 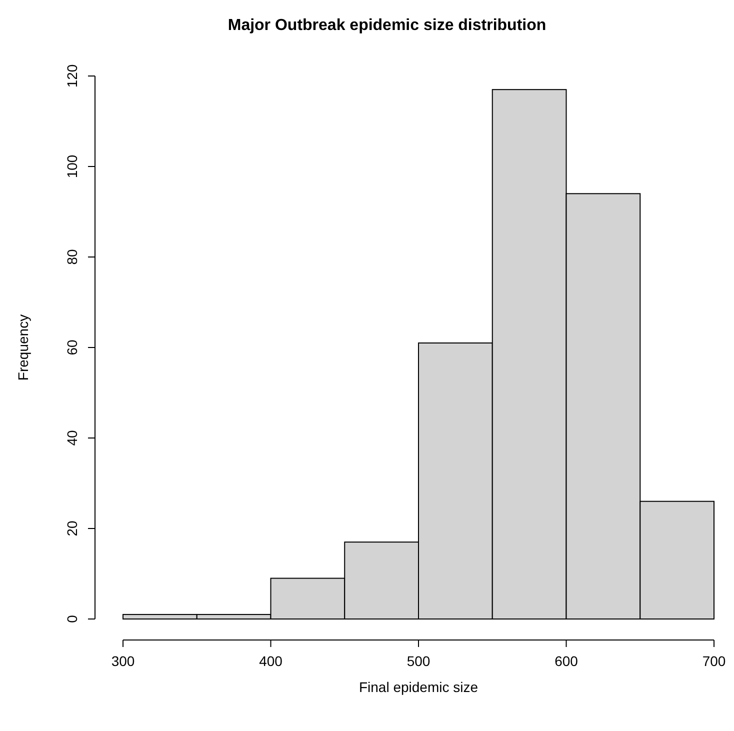 What do you see at coordinates (72, 257) in the screenshot?
I see `y-tick-label: 80` at bounding box center [72, 257].